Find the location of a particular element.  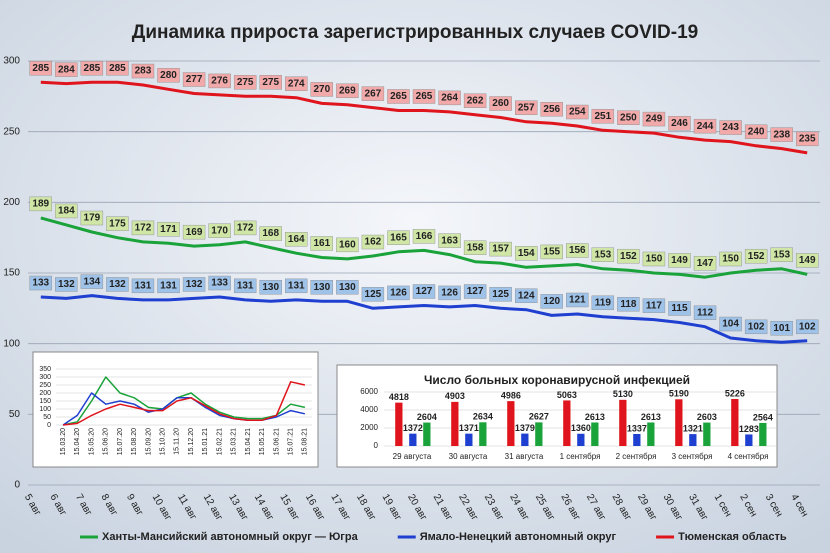

y-tick-label: 100 is located at coordinates (11, 343).